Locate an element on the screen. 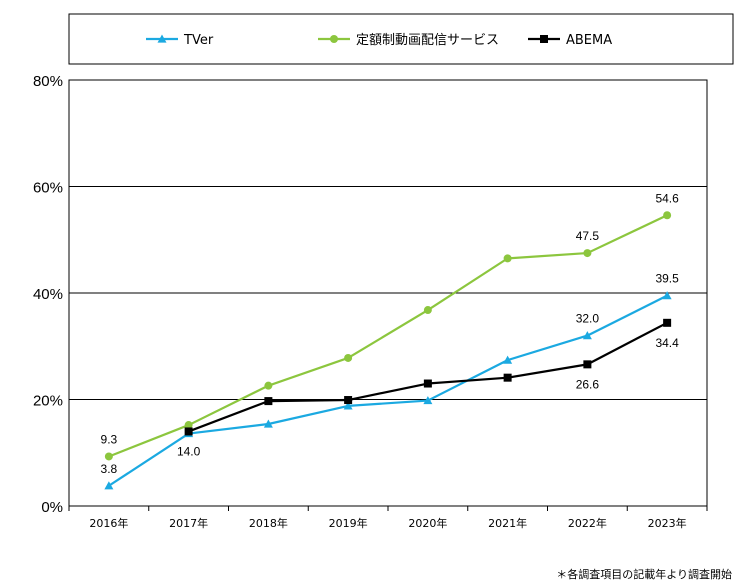 This screenshot has width=740, height=585. x-tick-label: 2019年 is located at coordinates (348, 523).